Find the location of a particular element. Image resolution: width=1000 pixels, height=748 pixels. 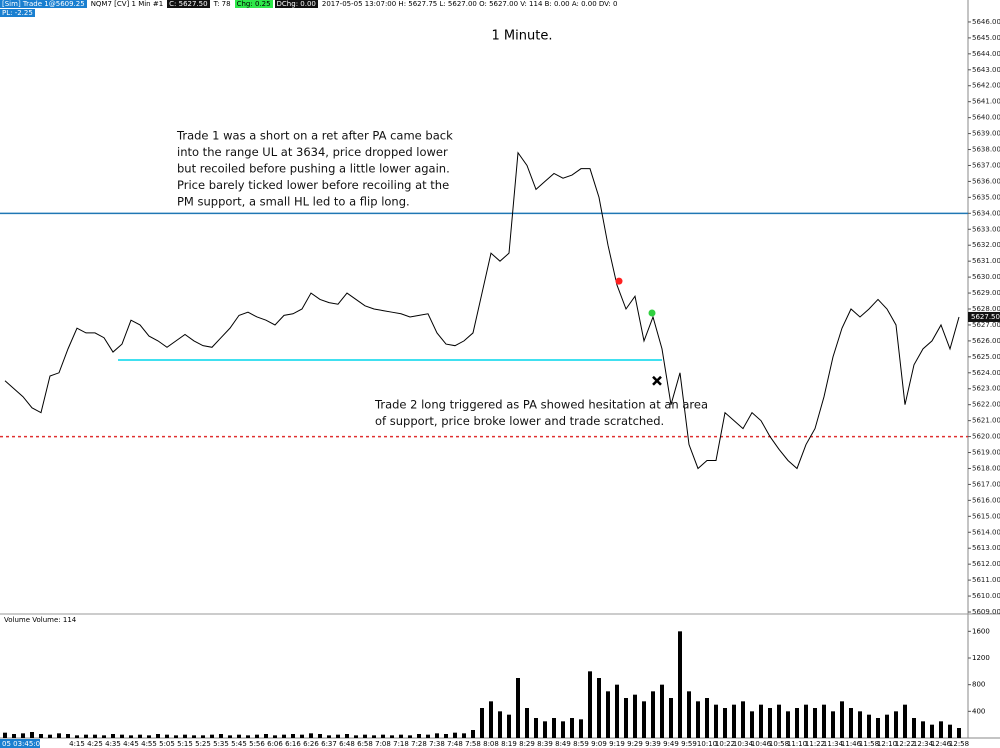

x-tick-label: 10:58 is located at coordinates (779, 744).